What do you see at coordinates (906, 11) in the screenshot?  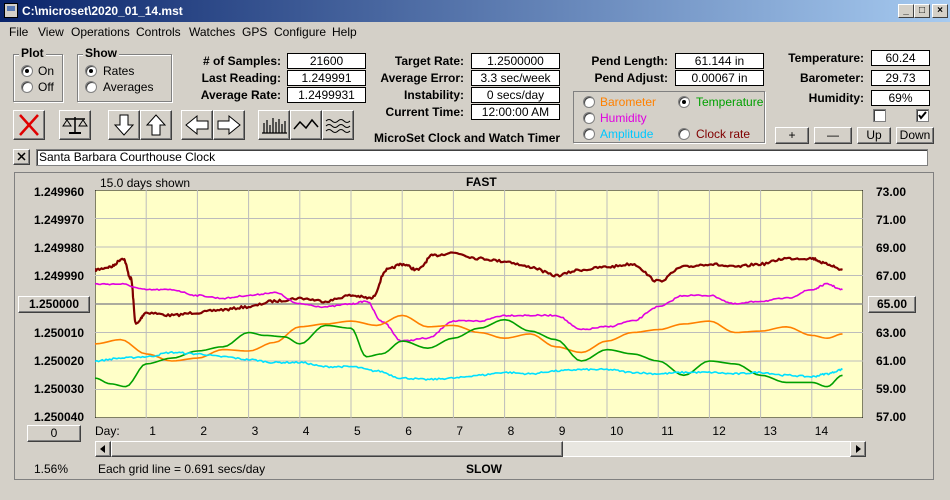 I see `minimize-button: _` at bounding box center [906, 11].